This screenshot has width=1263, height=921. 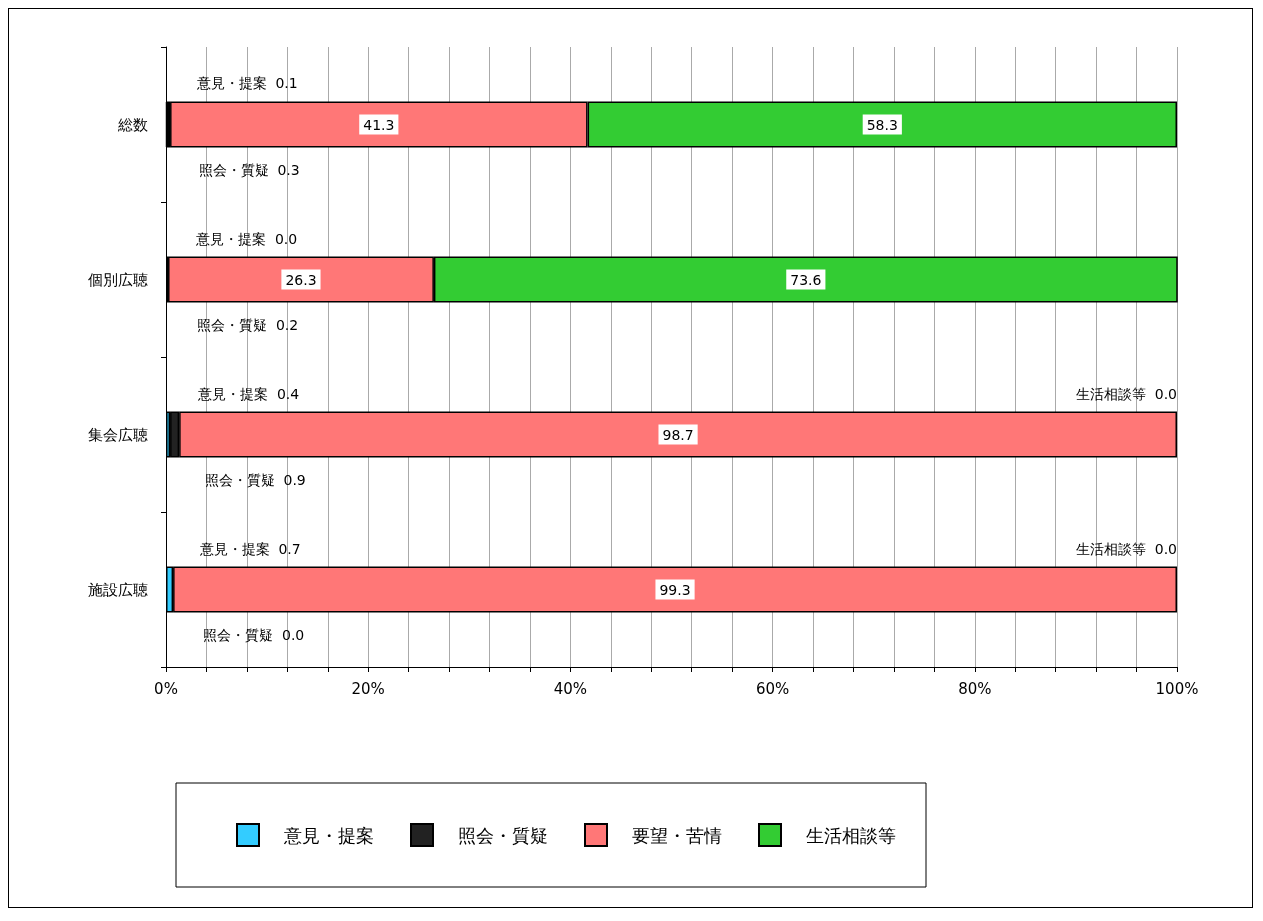 I want to click on data-label: 73.6, so click(x=806, y=279).